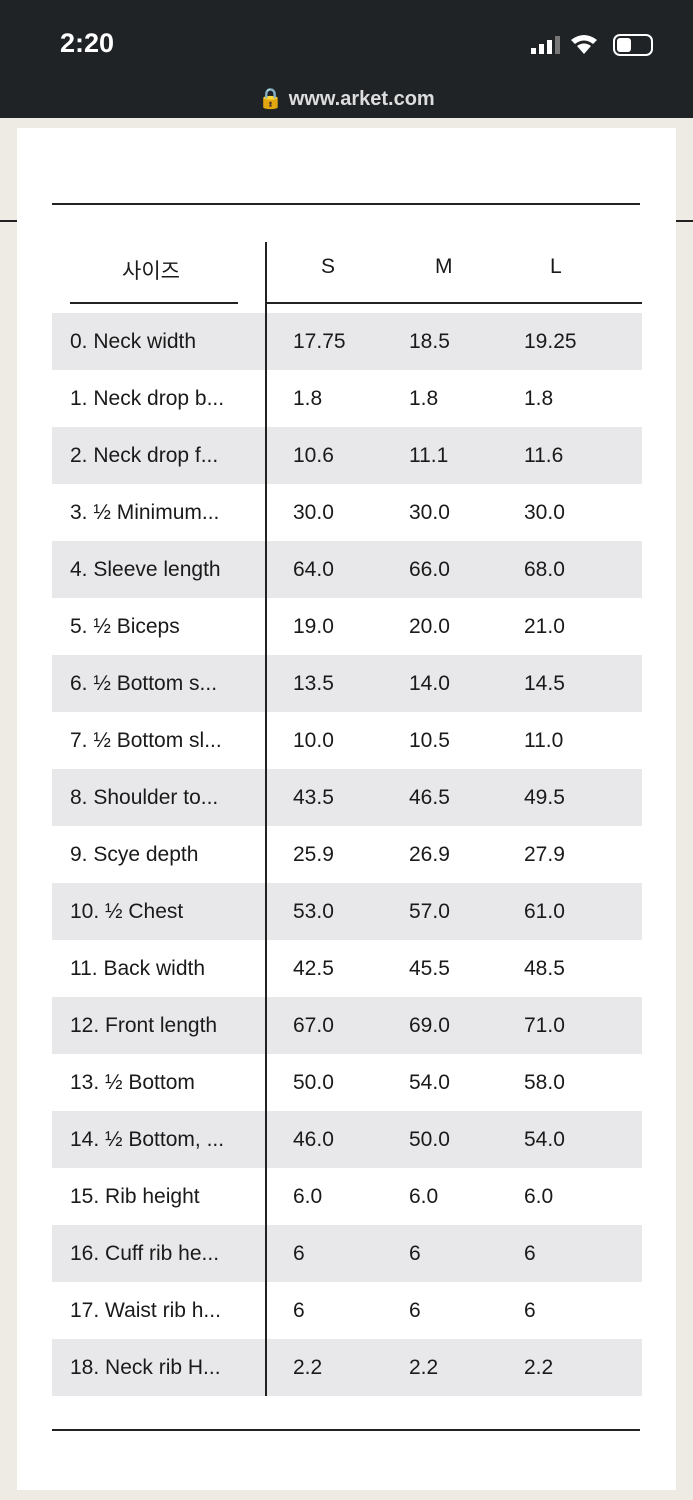  What do you see at coordinates (444, 266) in the screenshot?
I see `column-header: M` at bounding box center [444, 266].